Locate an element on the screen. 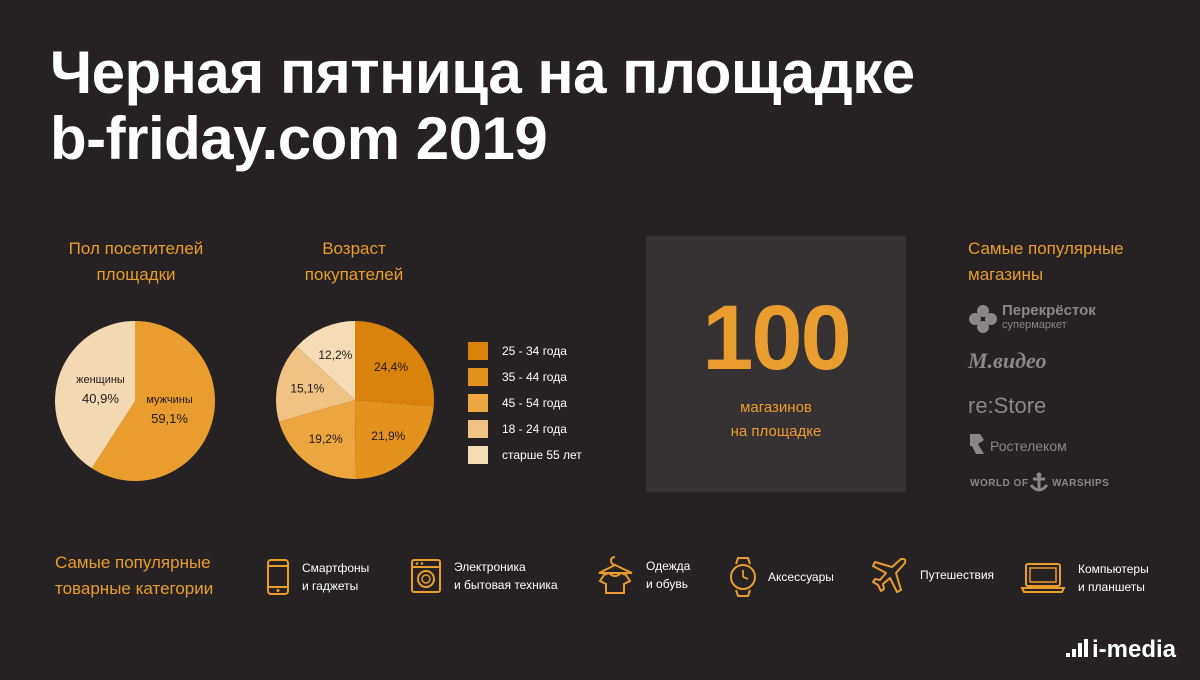 The image size is (1200, 680). store-logo-restore: re:Store is located at coordinates (1007, 405).